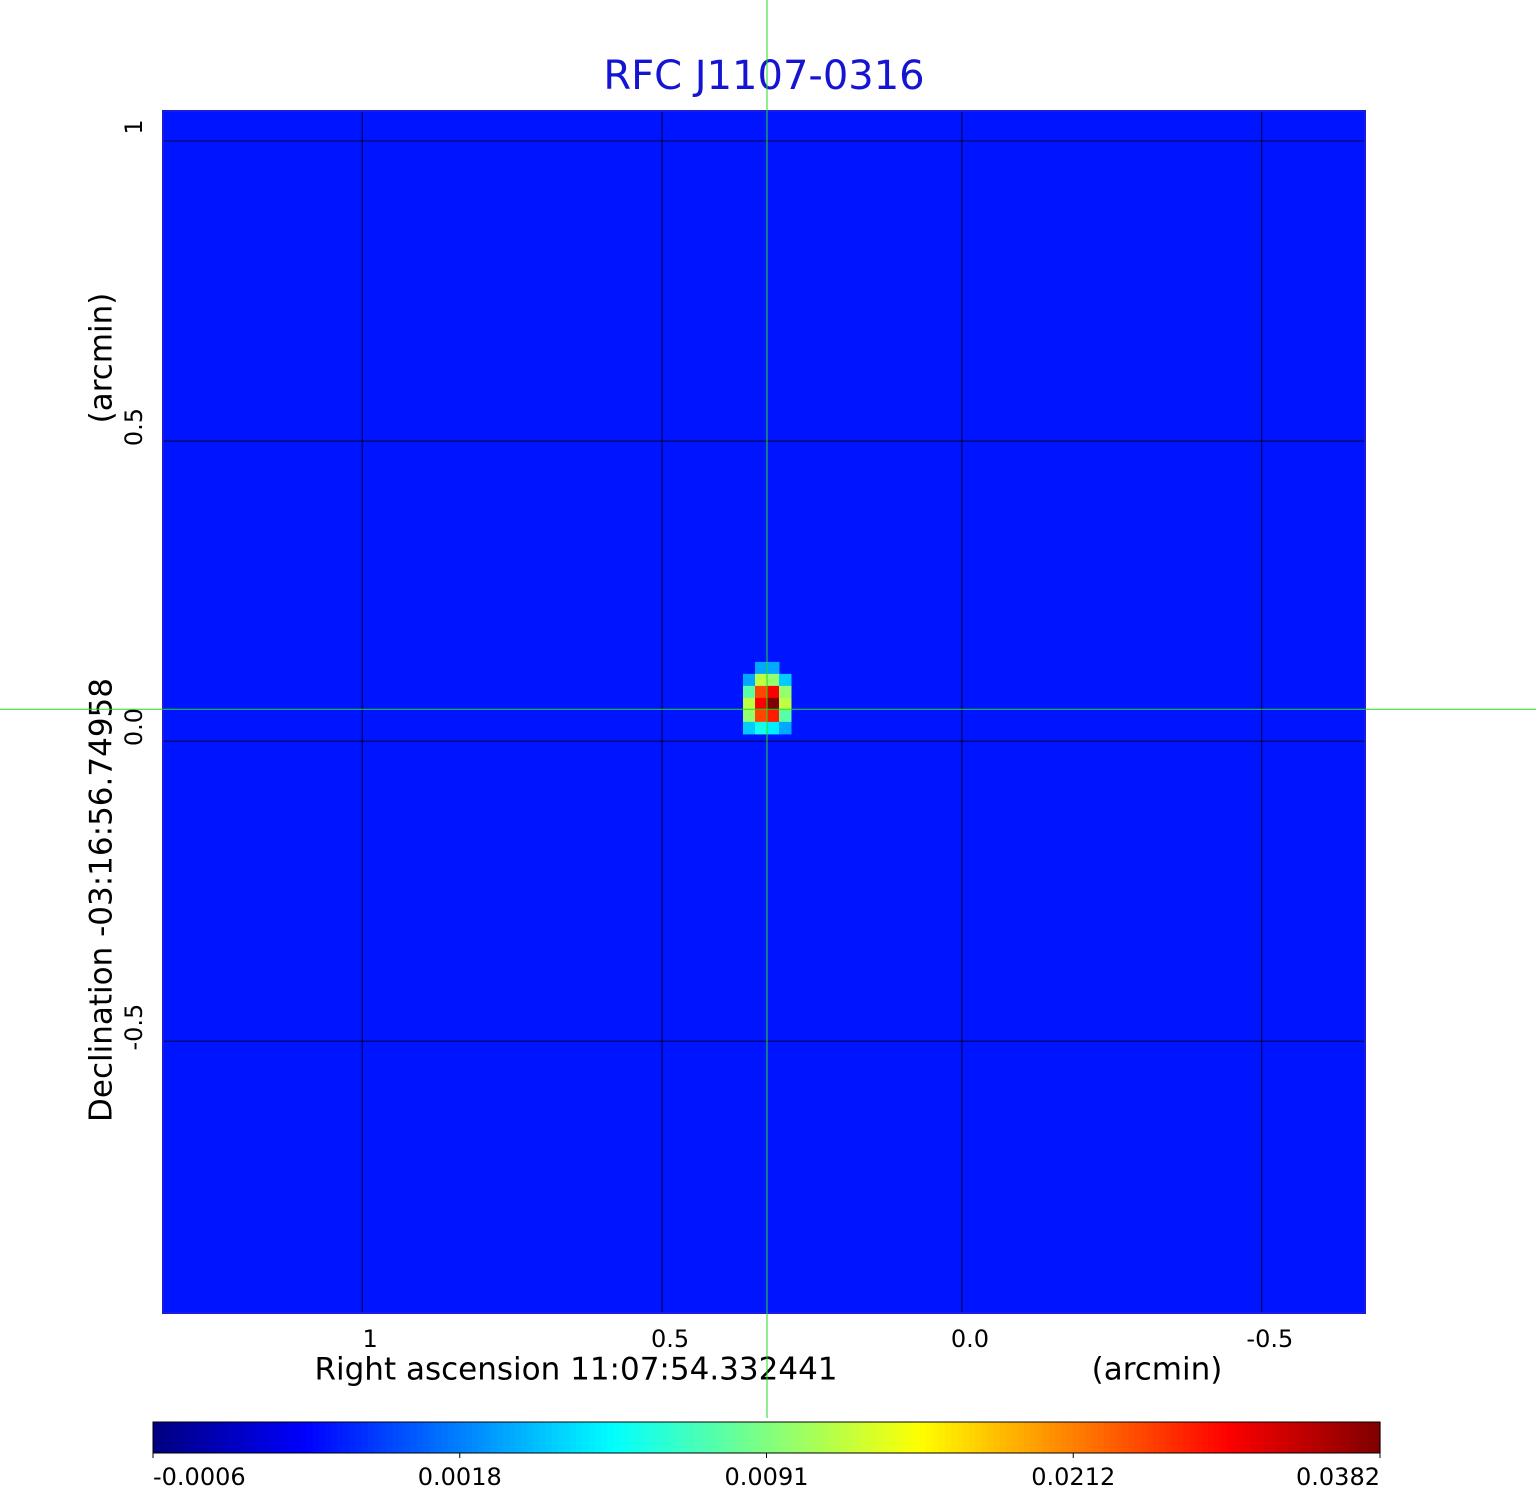 The image size is (1536, 1511). I want to click on x-axis-unit: (arcmin), so click(1157, 1370).